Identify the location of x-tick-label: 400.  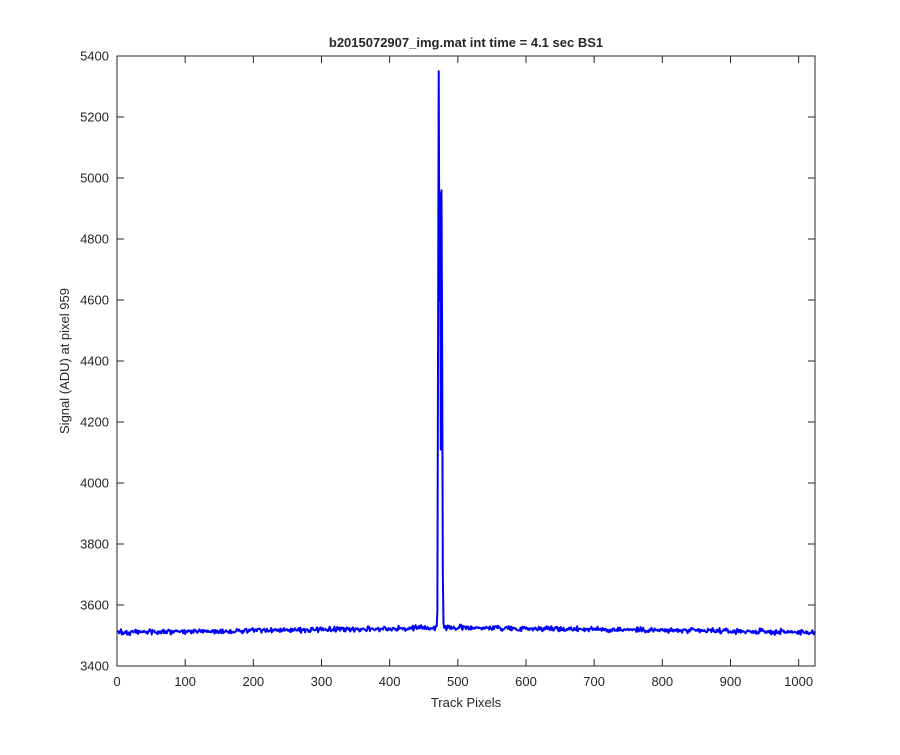
(390, 681).